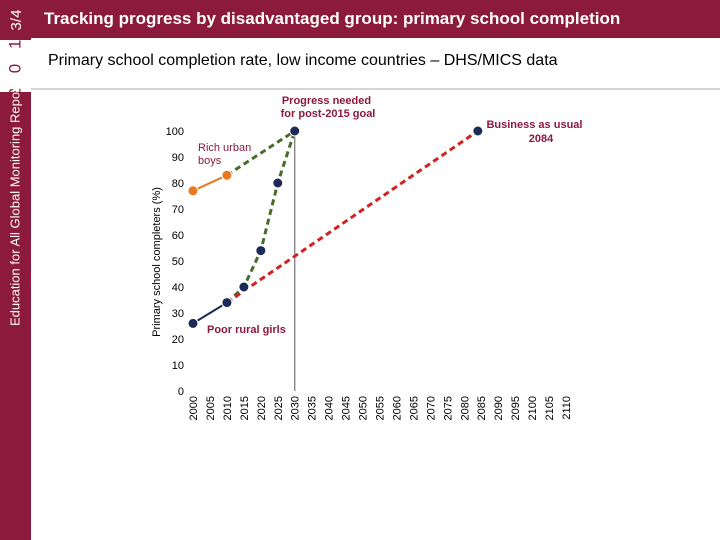 This screenshot has width=720, height=540. Describe the element at coordinates (226, 154) in the screenshot. I see `rich-urban-boys-label: Rich urban boys` at that location.